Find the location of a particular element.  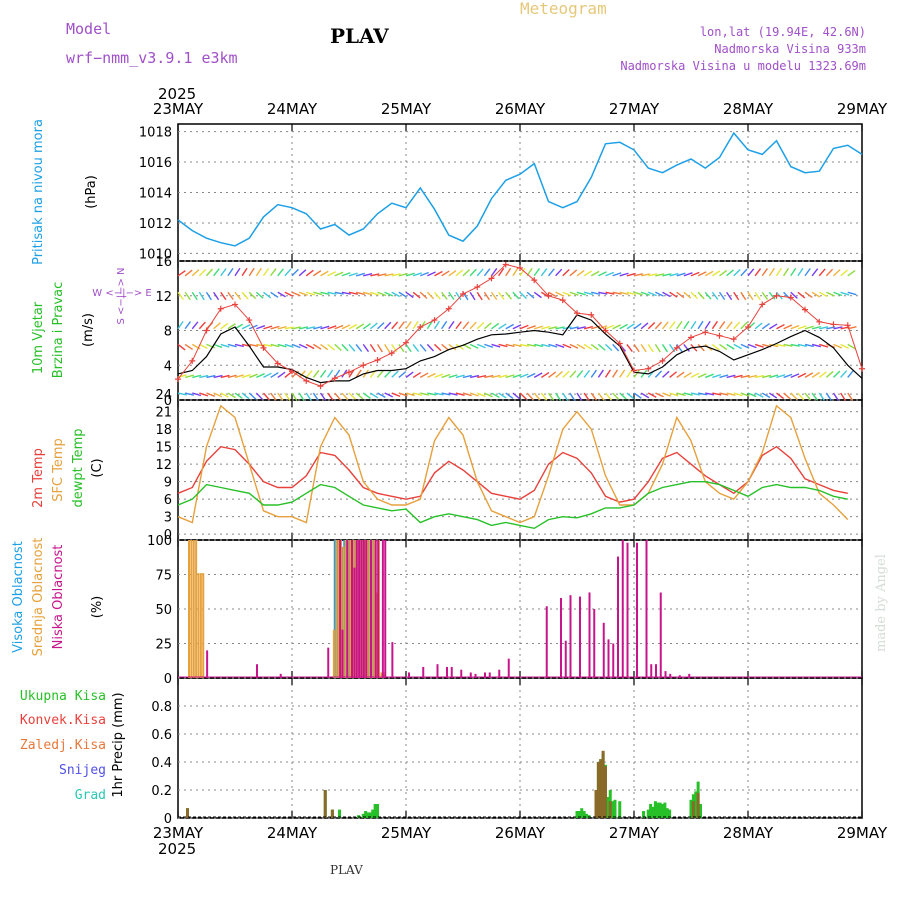

cloud-unit: (%) is located at coordinates (97, 607).